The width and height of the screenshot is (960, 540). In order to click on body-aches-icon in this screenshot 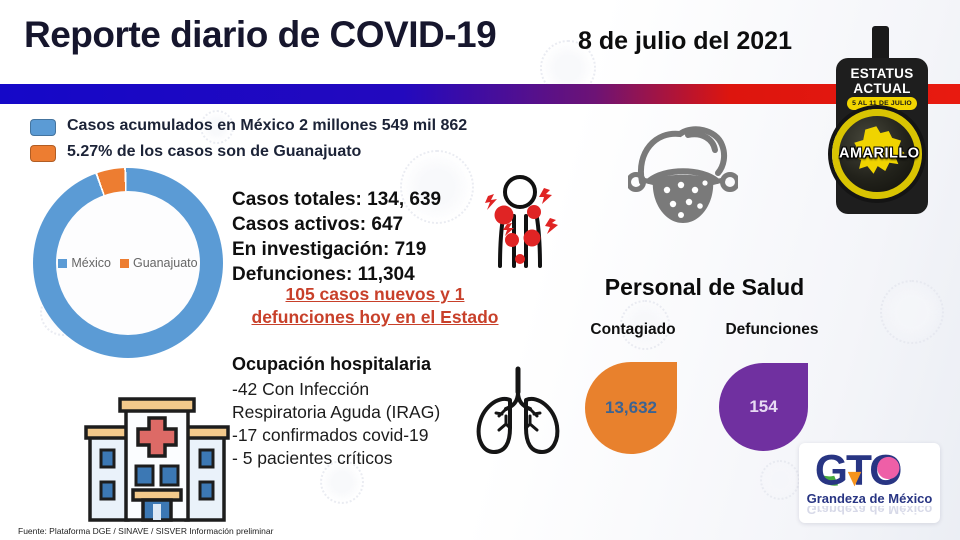, I will do `click(521, 221)`.